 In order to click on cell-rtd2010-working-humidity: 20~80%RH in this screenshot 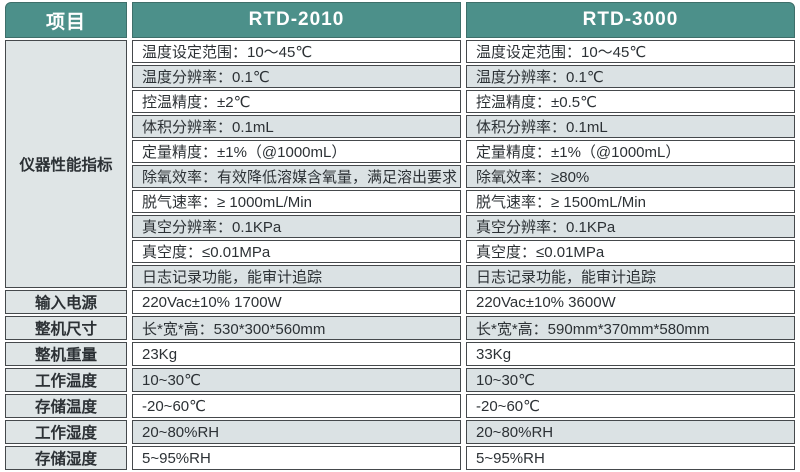, I will do `click(296, 432)`.